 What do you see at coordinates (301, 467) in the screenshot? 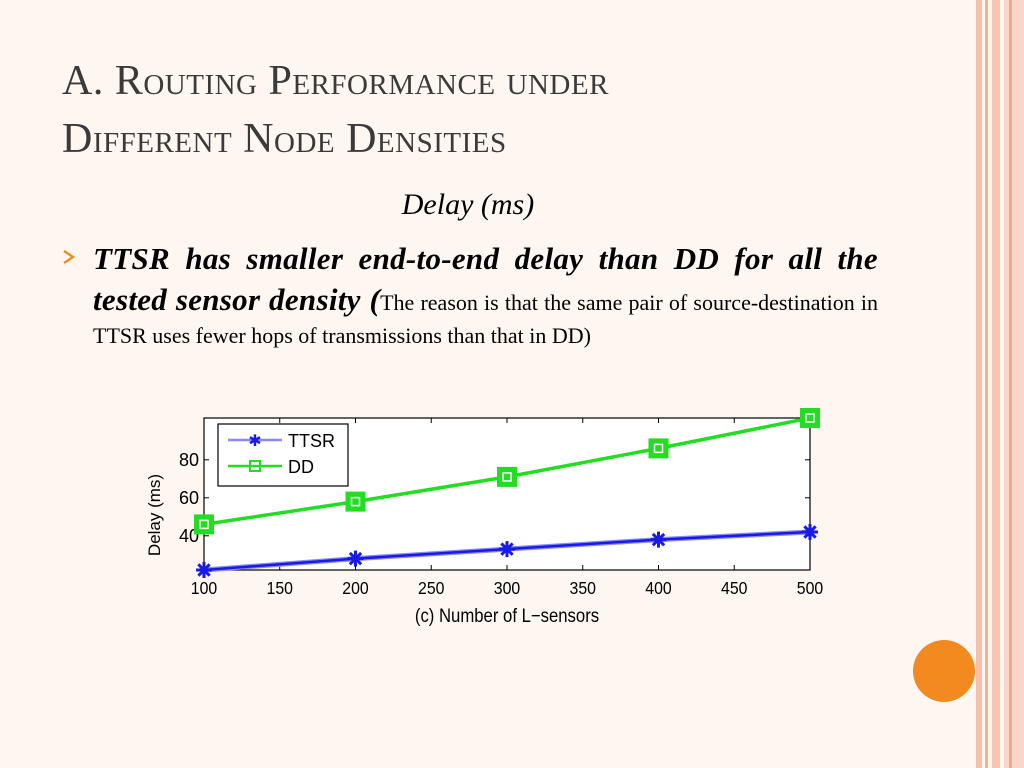
I see `legend-label-dd: DD` at bounding box center [301, 467].